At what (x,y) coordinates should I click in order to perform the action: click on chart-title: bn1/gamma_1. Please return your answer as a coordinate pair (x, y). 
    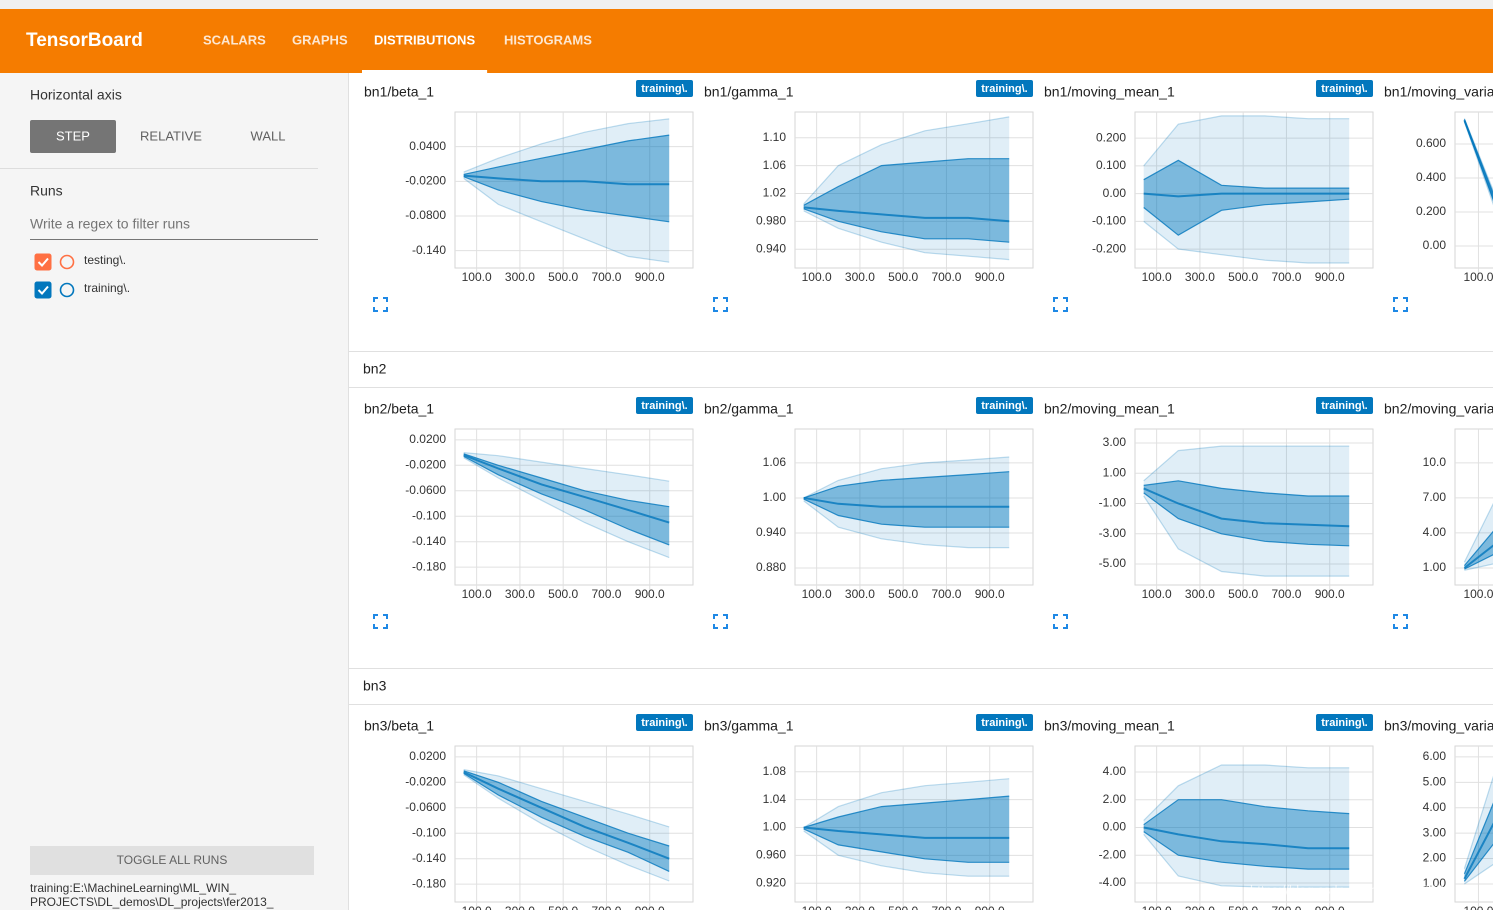
    Looking at the image, I should click on (749, 92).